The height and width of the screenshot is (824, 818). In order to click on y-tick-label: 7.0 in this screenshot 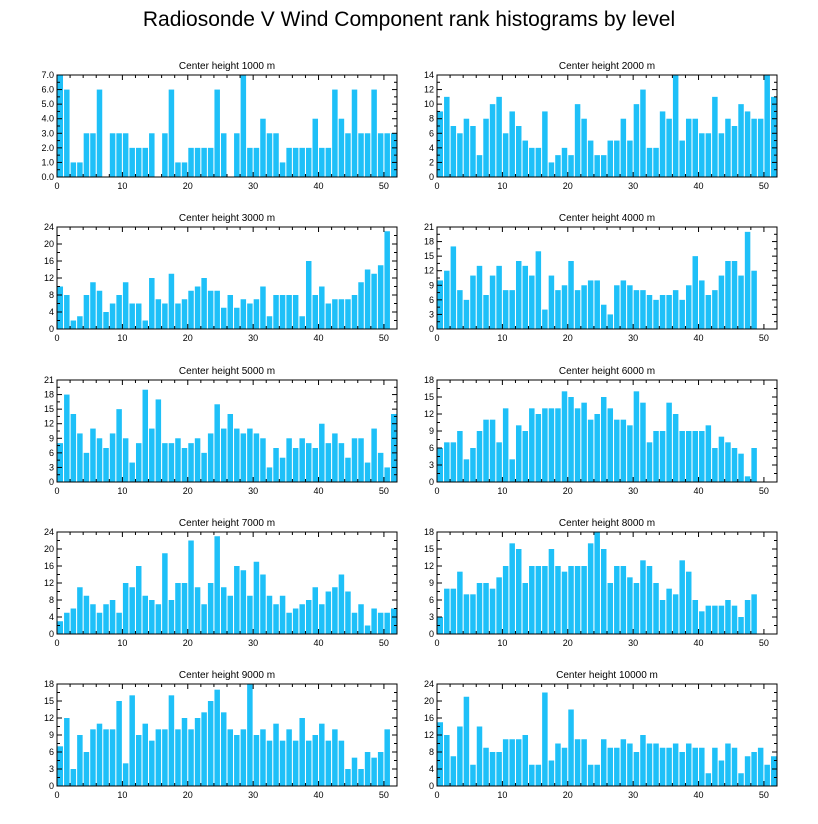, I will do `click(47, 75)`.